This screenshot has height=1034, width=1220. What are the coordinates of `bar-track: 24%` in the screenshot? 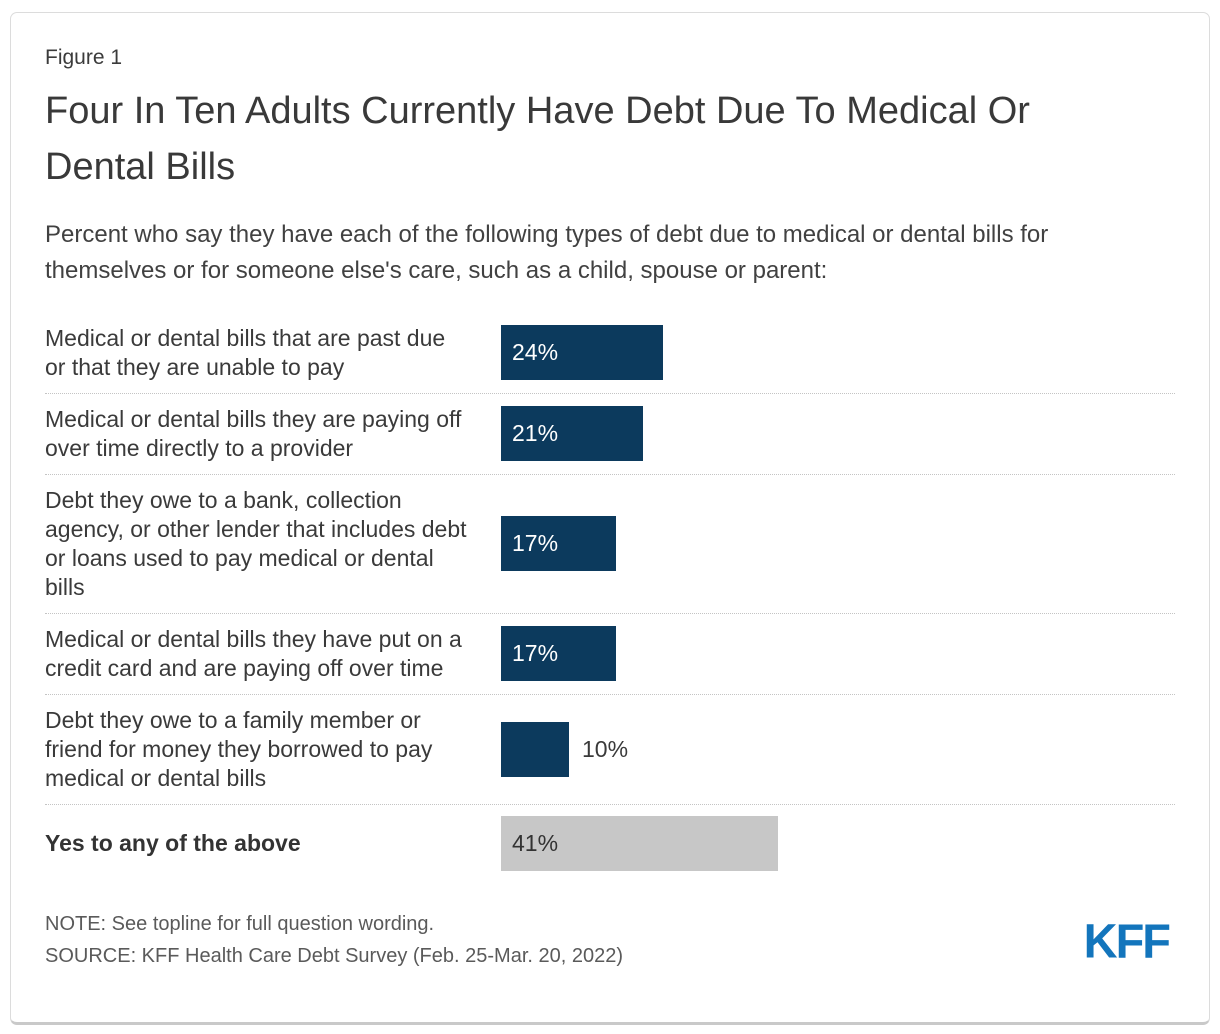 It's located at (838, 353).